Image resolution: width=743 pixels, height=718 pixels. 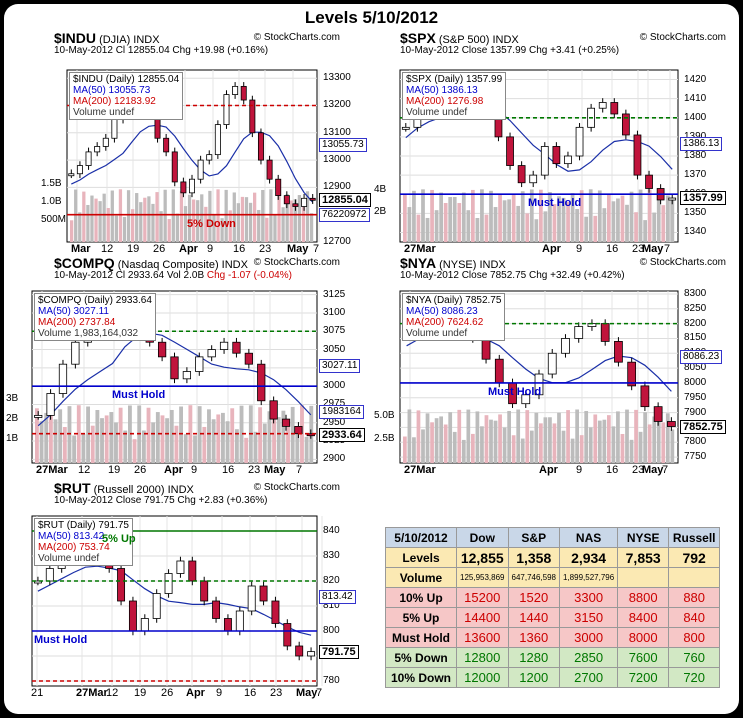 I want to click on table-cell: 8400, so click(x=643, y=617).